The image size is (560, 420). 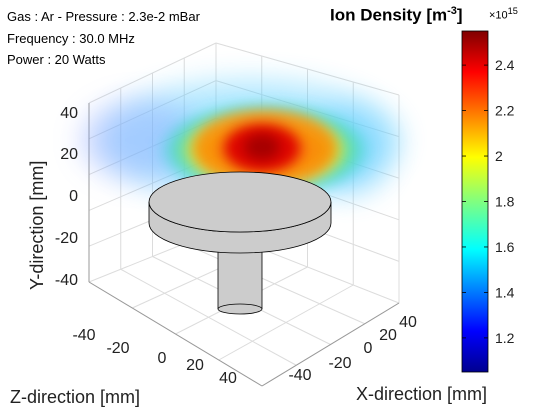 I want to click on y-tick-label: 40, so click(x=69, y=113).